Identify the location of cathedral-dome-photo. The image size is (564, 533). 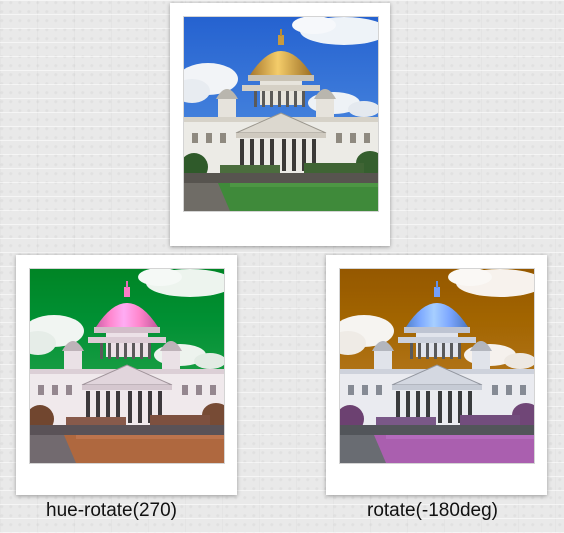
(281, 114).